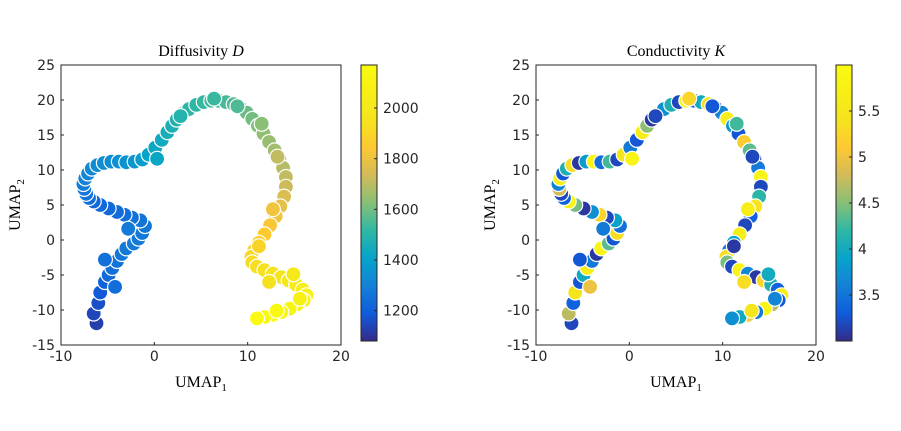  What do you see at coordinates (401, 109) in the screenshot?
I see `colorbar-tick-label: 2000` at bounding box center [401, 109].